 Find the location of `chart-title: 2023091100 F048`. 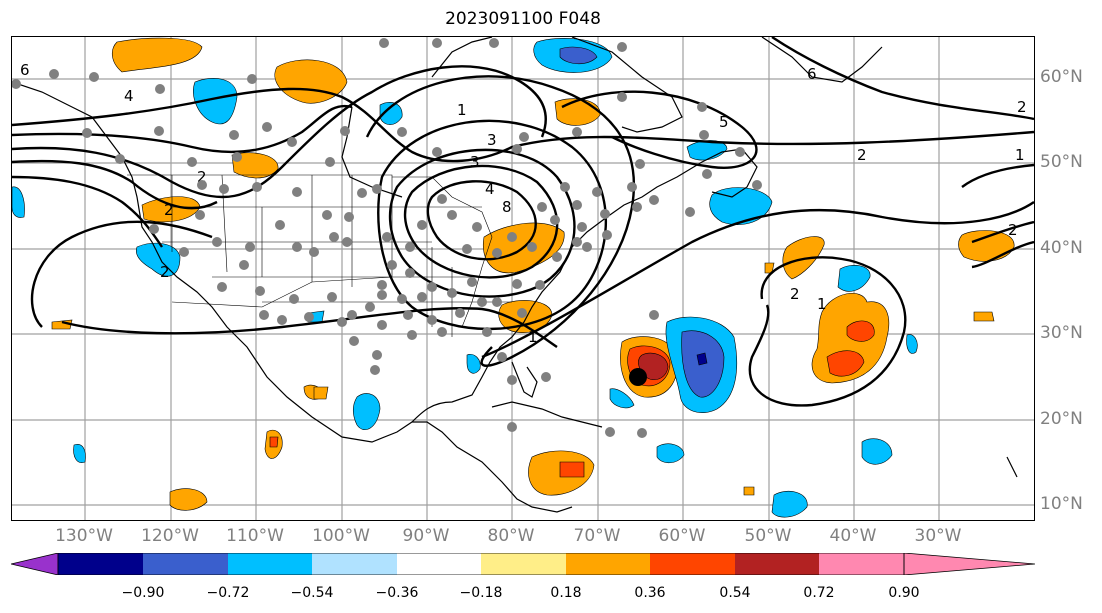

chart-title: 2023091100 F048 is located at coordinates (523, 19).